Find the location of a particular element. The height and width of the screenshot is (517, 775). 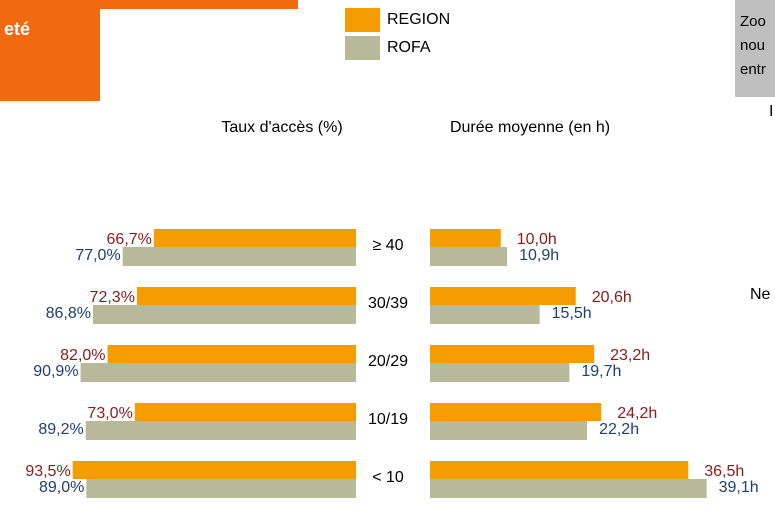

value-label: 36,5h is located at coordinates (724, 471).